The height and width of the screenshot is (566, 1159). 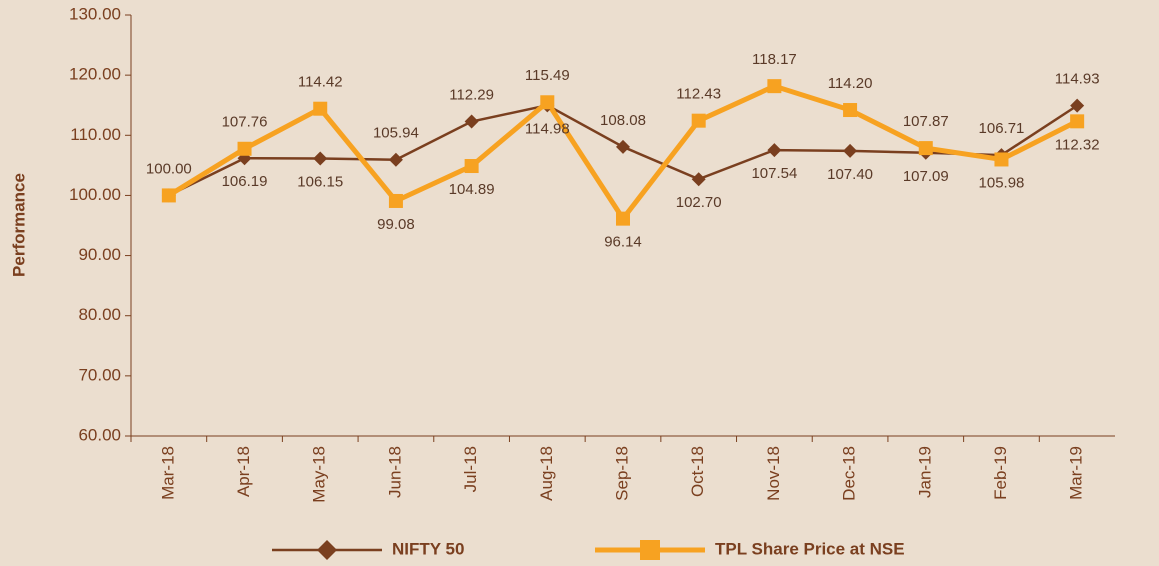 What do you see at coordinates (319, 474) in the screenshot?
I see `x-tick-label: May-18` at bounding box center [319, 474].